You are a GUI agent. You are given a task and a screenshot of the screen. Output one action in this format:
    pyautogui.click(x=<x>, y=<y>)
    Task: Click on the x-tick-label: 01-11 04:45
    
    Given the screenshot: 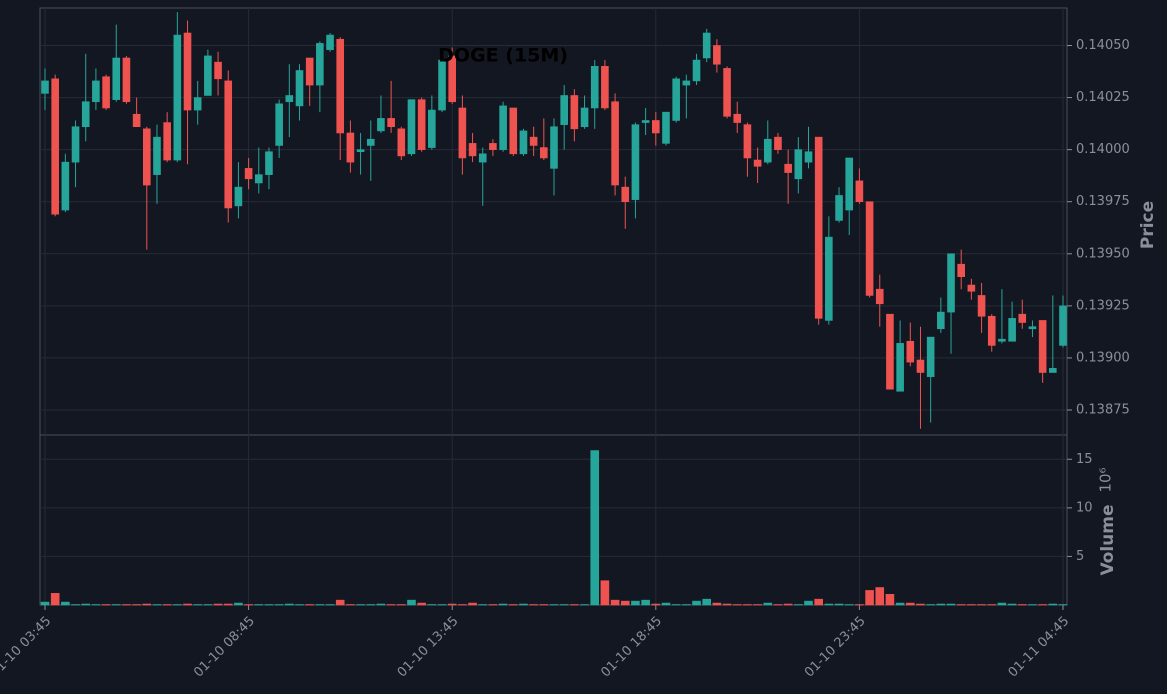 What is the action you would take?
    pyautogui.click(x=1039, y=647)
    